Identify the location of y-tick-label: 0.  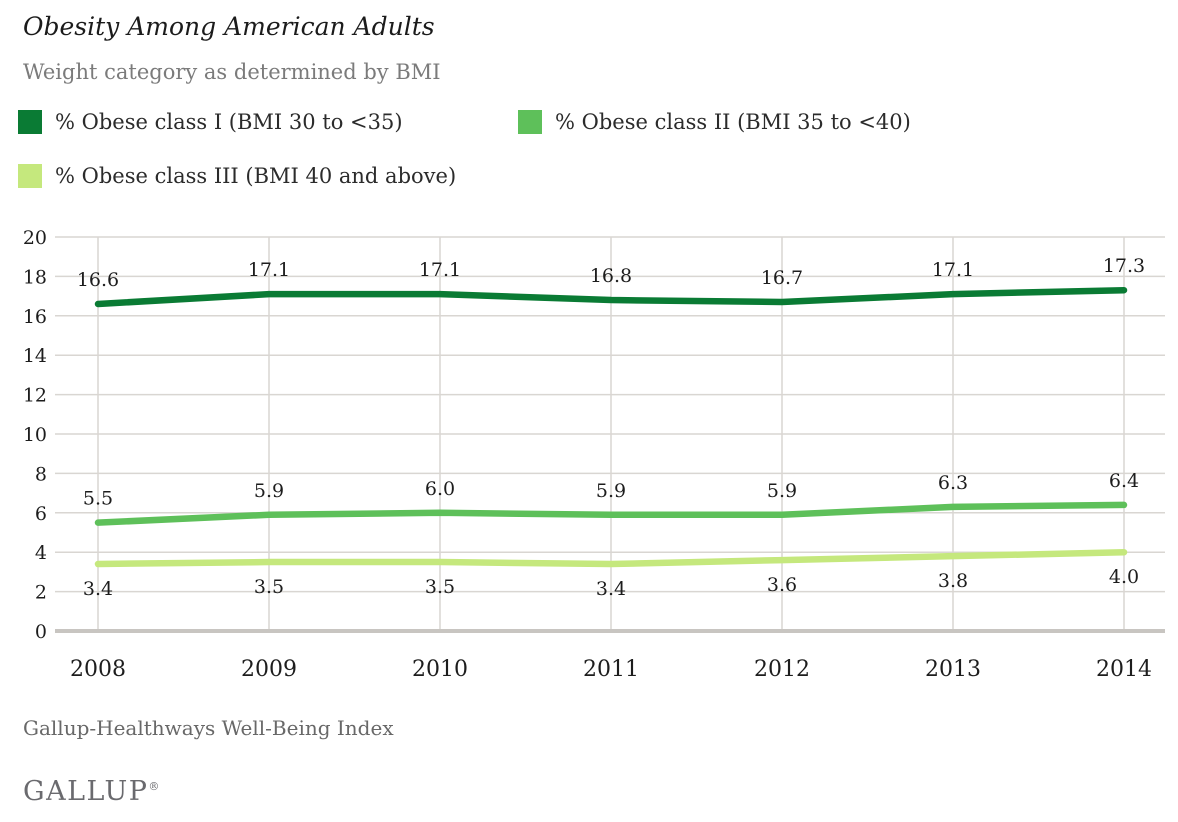
(41, 632).